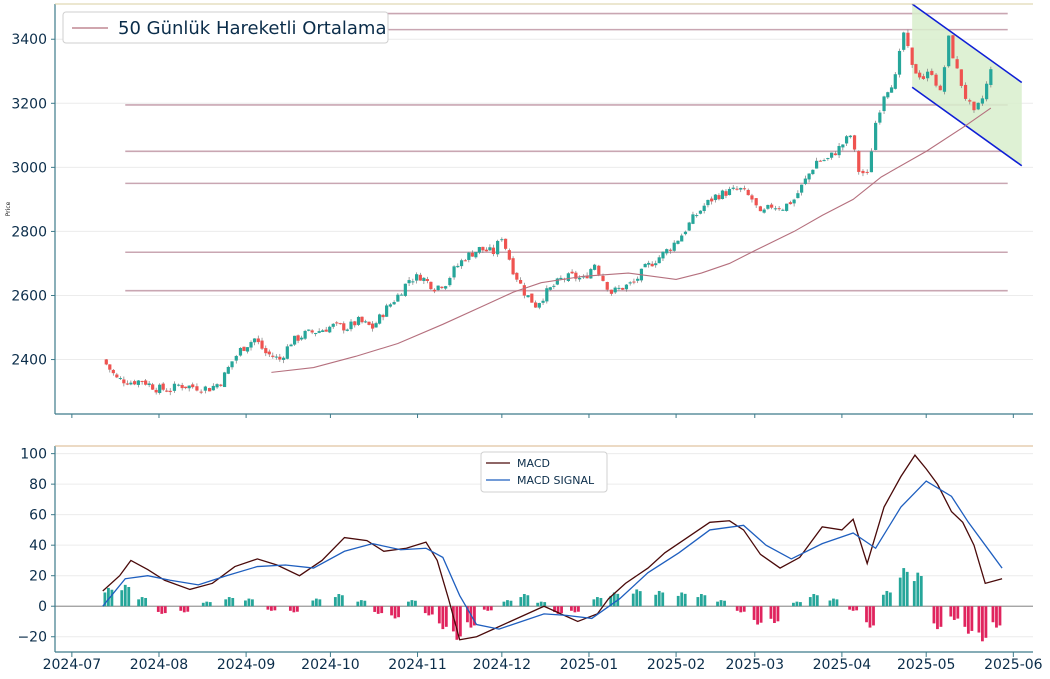 The image size is (1050, 679). I want to click on price-legend-box, so click(225, 27).